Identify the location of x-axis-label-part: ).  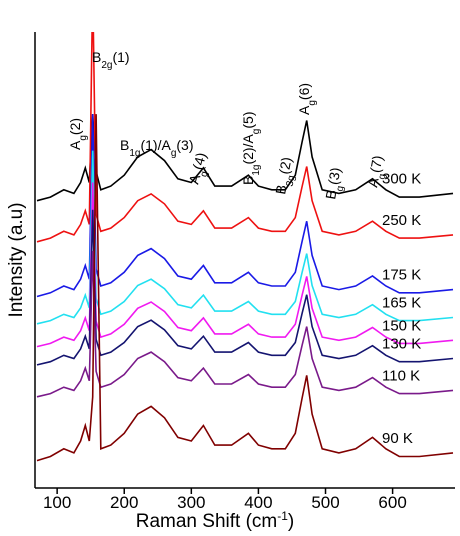
(291, 521).